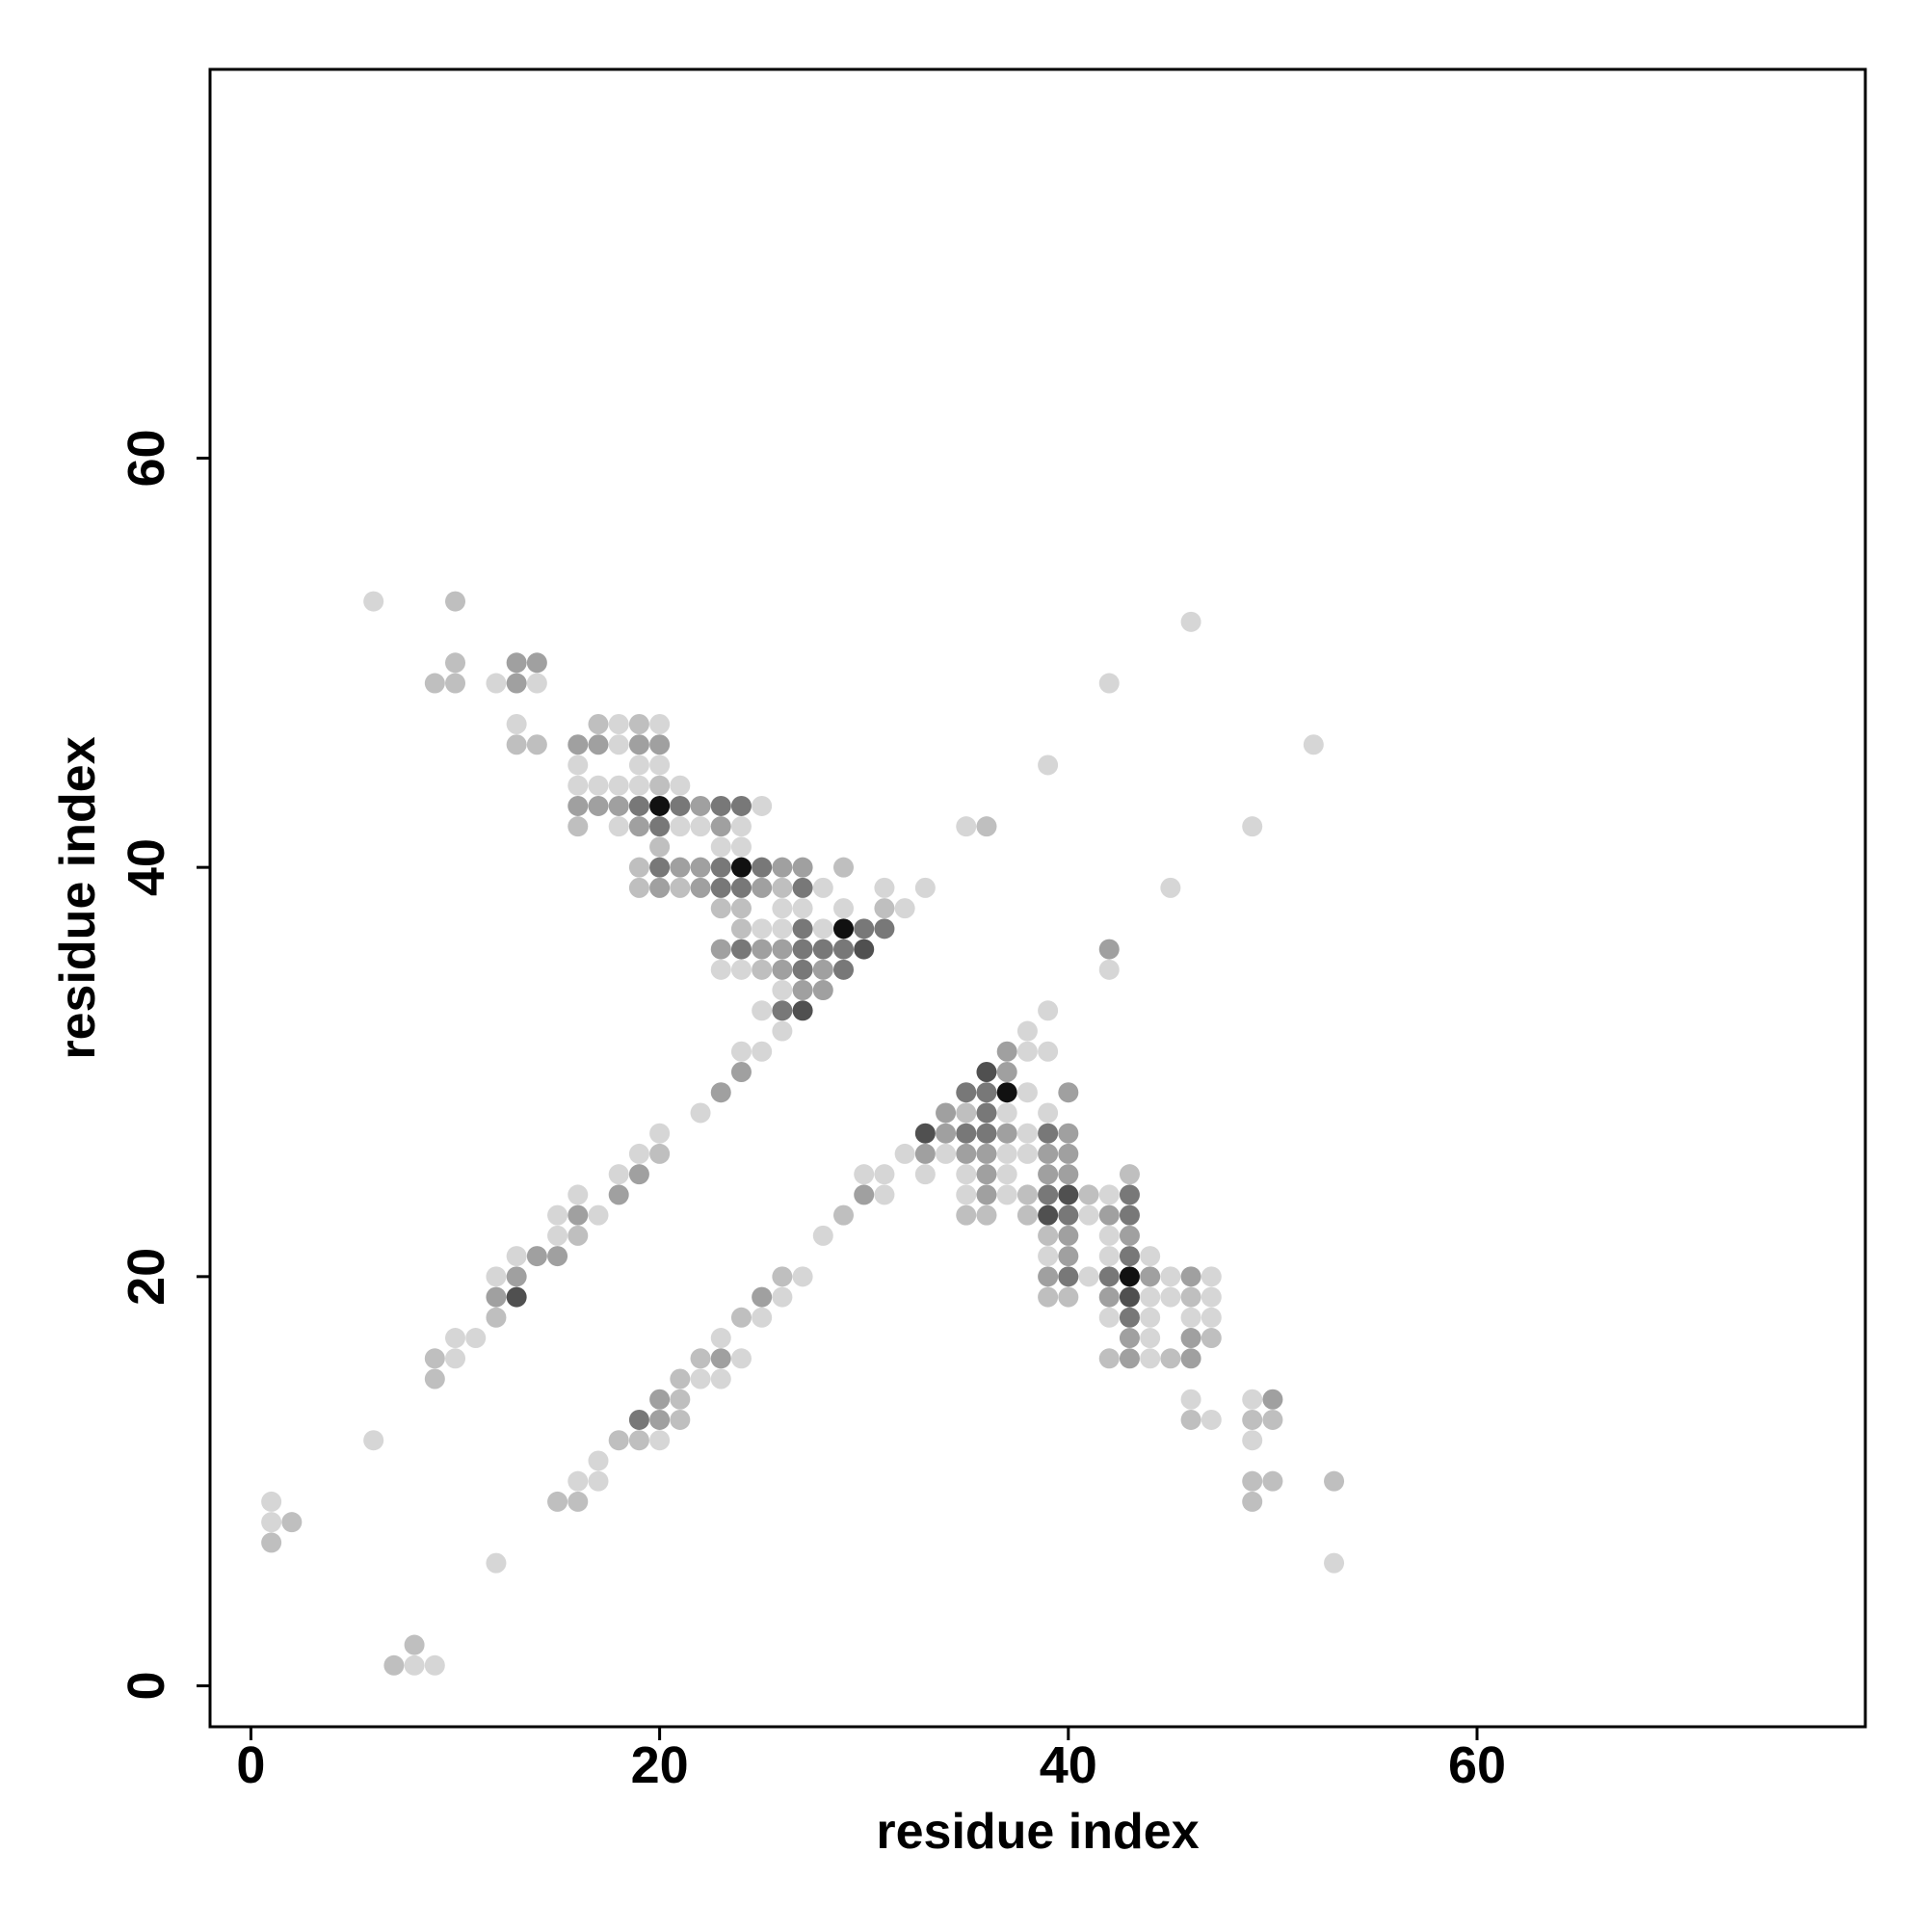 The width and height of the screenshot is (1927, 1932). Describe the element at coordinates (1477, 1765) in the screenshot. I see `x-tick-label: 60` at that location.